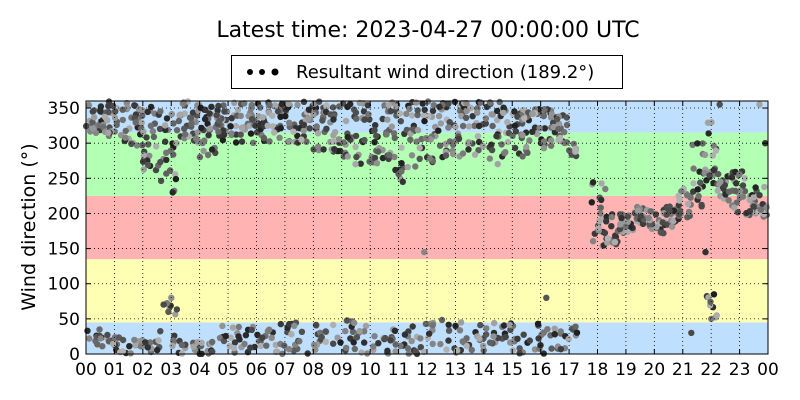  I want to click on y-tick-label: 50, so click(69, 320).